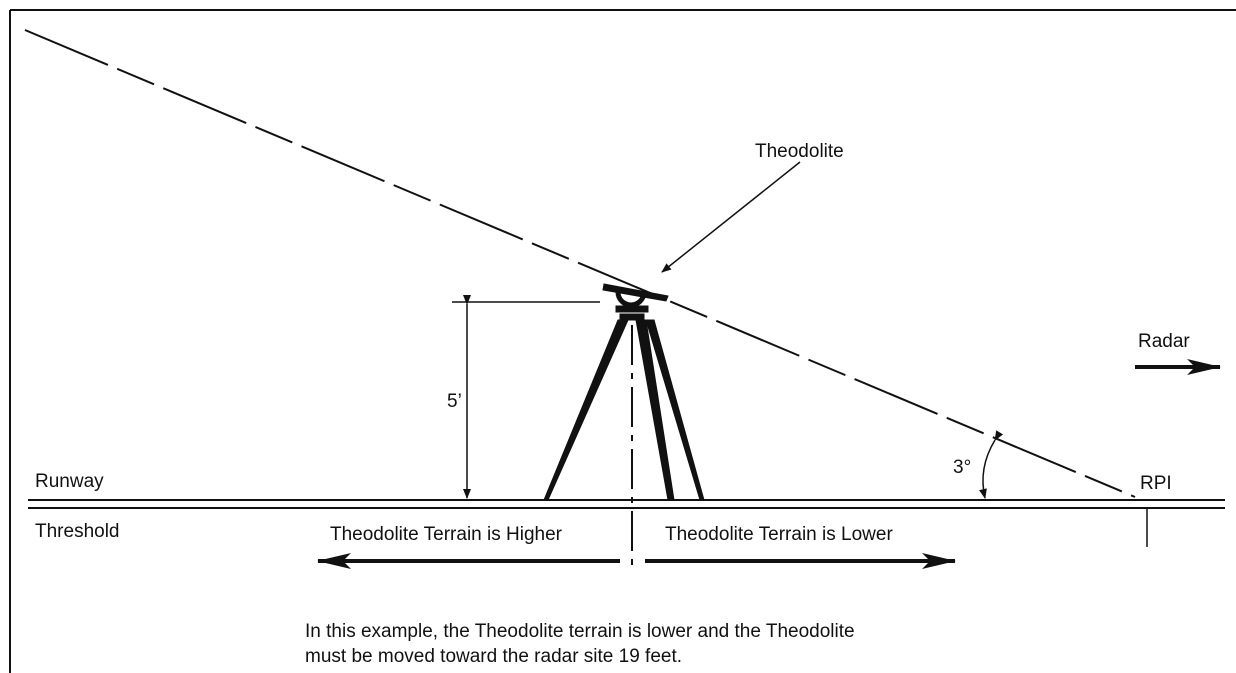 The width and height of the screenshot is (1236, 673). What do you see at coordinates (77, 531) in the screenshot?
I see `label: Threshold` at bounding box center [77, 531].